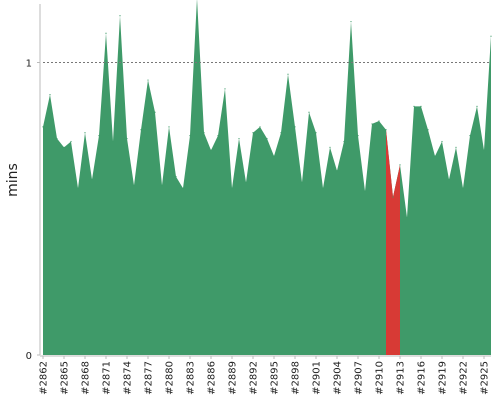 This screenshot has width=500, height=400. I want to click on x-tick-label: #2886, so click(212, 378).